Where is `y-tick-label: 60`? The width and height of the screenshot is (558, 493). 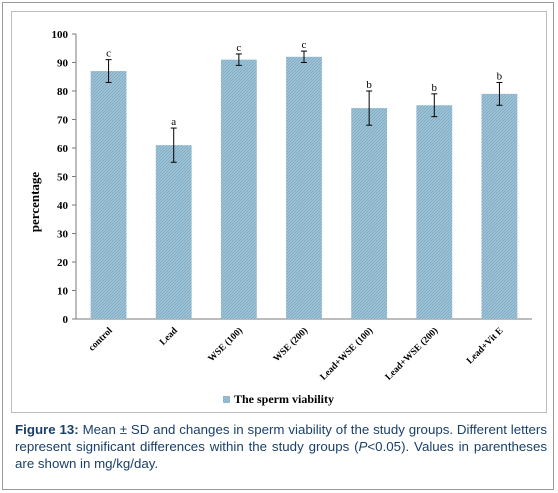 y-tick-label: 60 is located at coordinates (63, 149).